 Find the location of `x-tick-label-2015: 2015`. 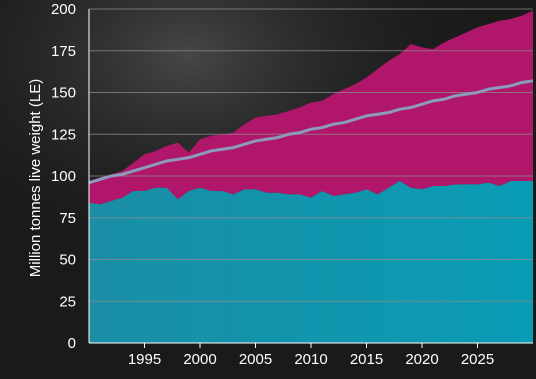

x-tick-label-2015: 2015 is located at coordinates (366, 359).